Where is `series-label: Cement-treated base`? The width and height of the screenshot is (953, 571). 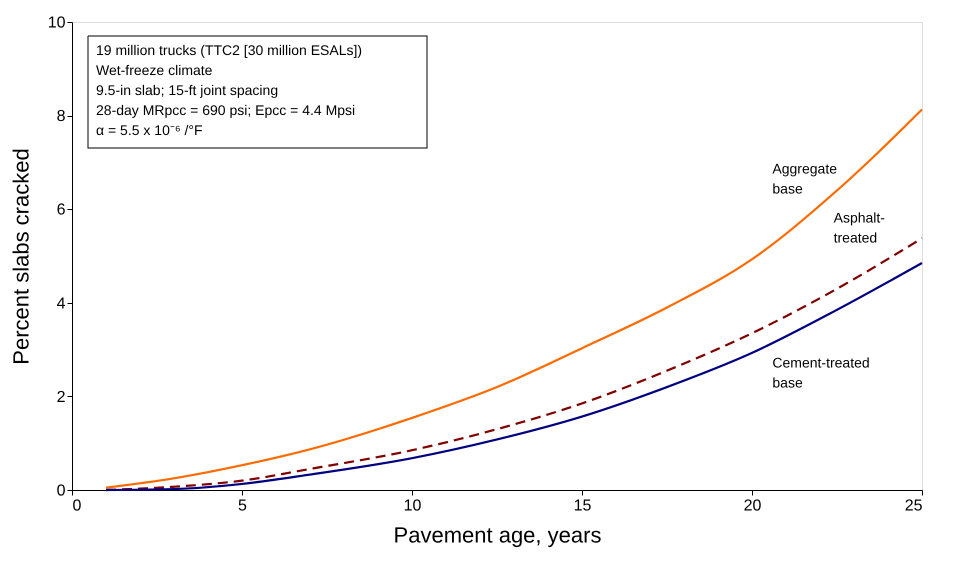 series-label: Cement-treated base is located at coordinates (821, 372).